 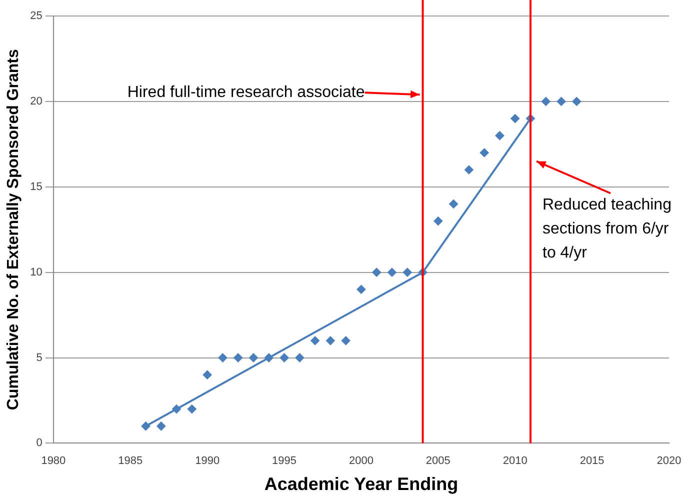 I want to click on x-tick-label: 1985, so click(x=130, y=460).